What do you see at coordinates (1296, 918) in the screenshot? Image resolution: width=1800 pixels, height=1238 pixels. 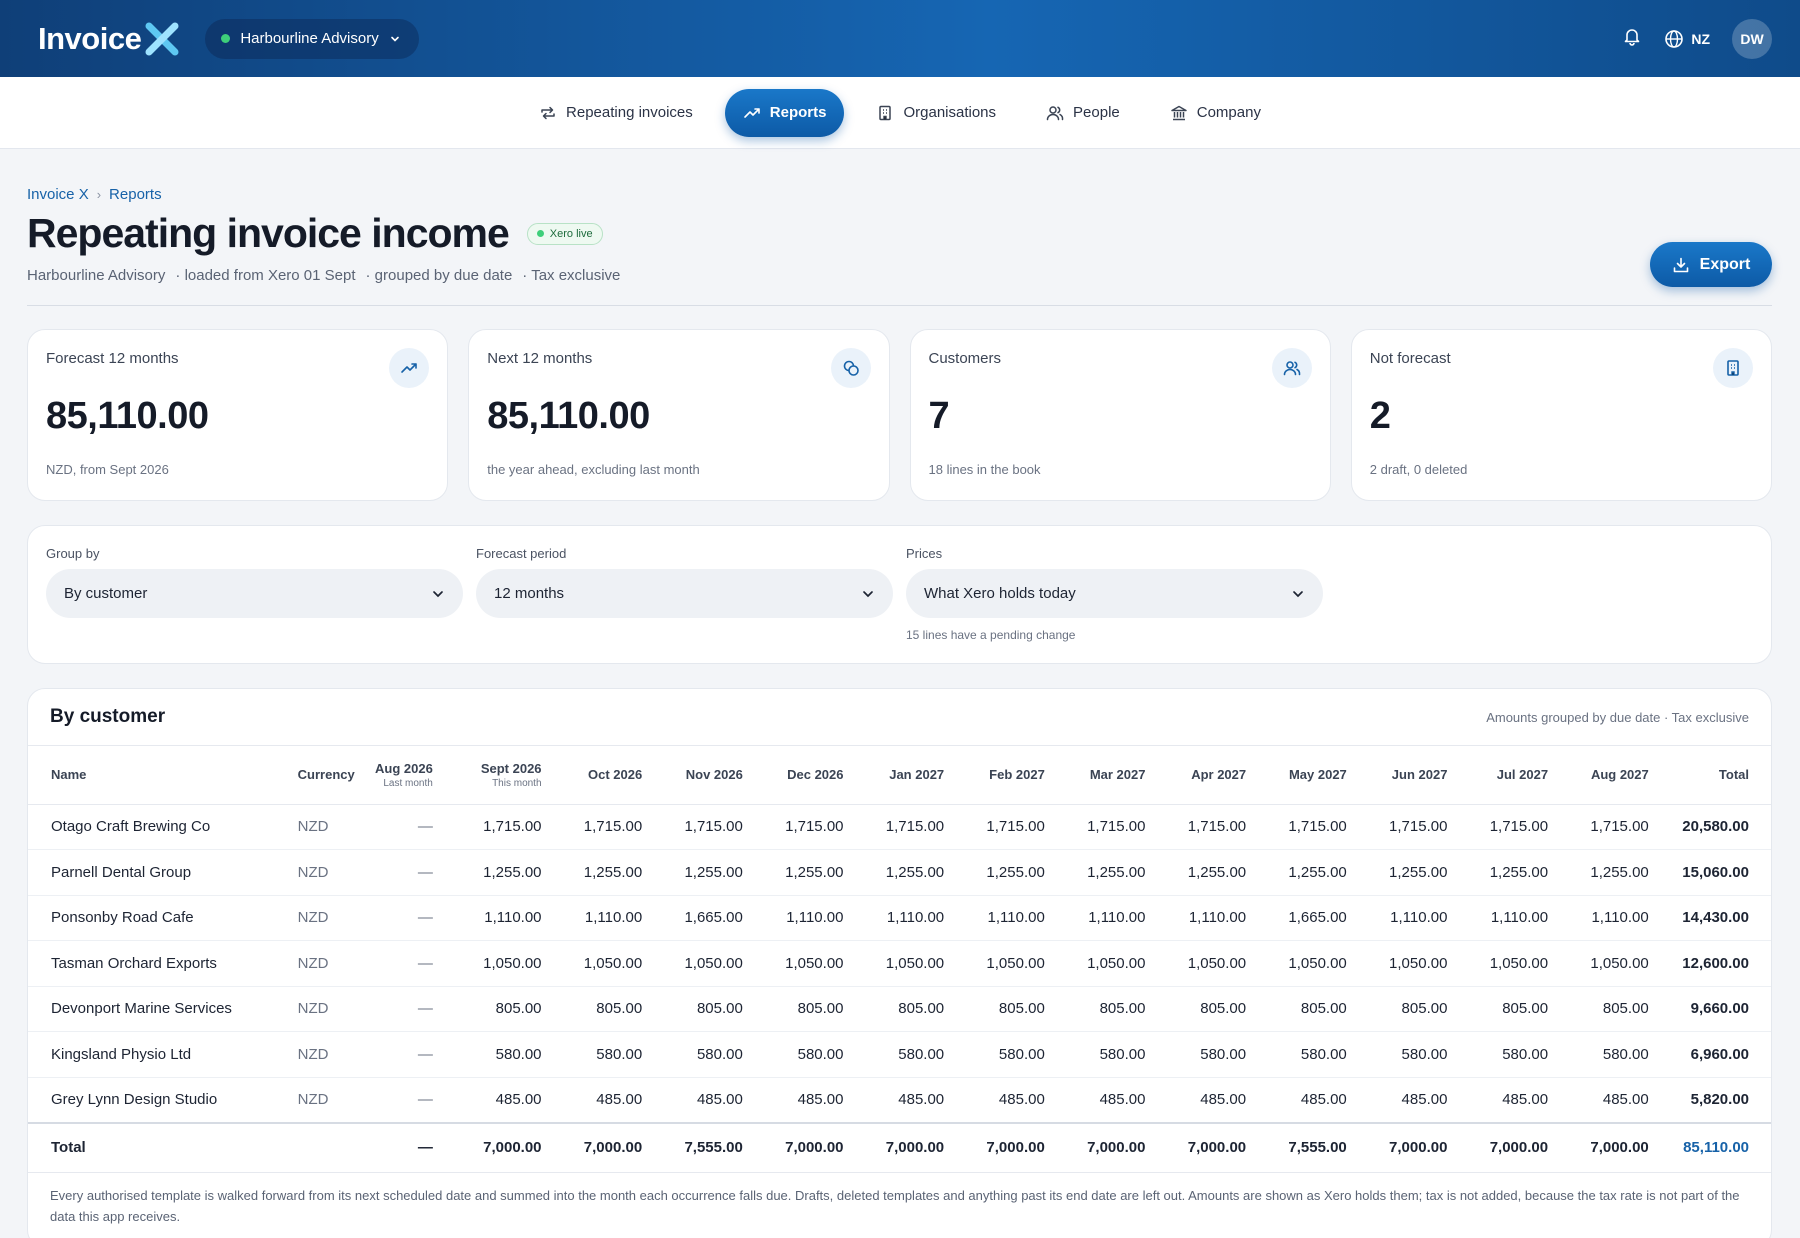 I see `amount-cell: 1,665.00` at bounding box center [1296, 918].